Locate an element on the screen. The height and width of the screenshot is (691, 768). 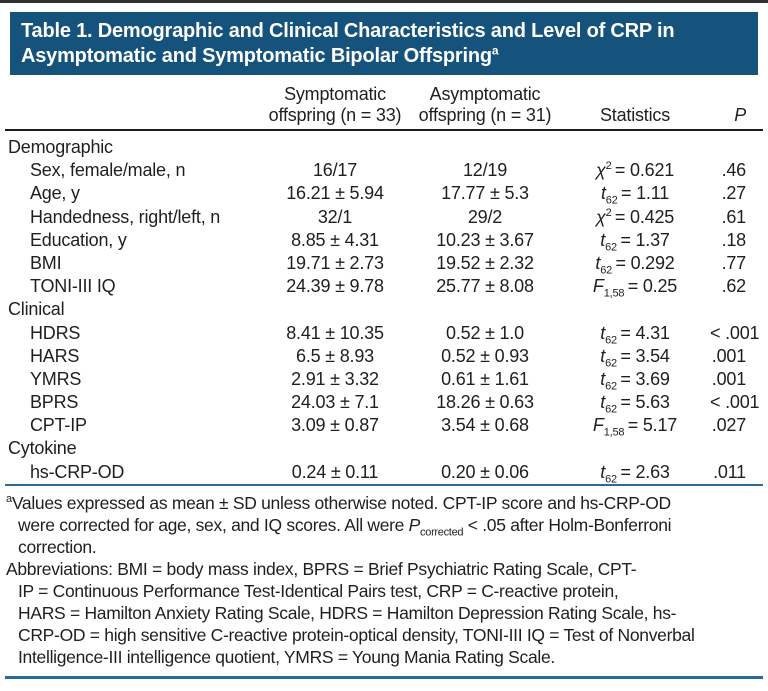
symptomatic-value: 16/17 is located at coordinates (335, 170).